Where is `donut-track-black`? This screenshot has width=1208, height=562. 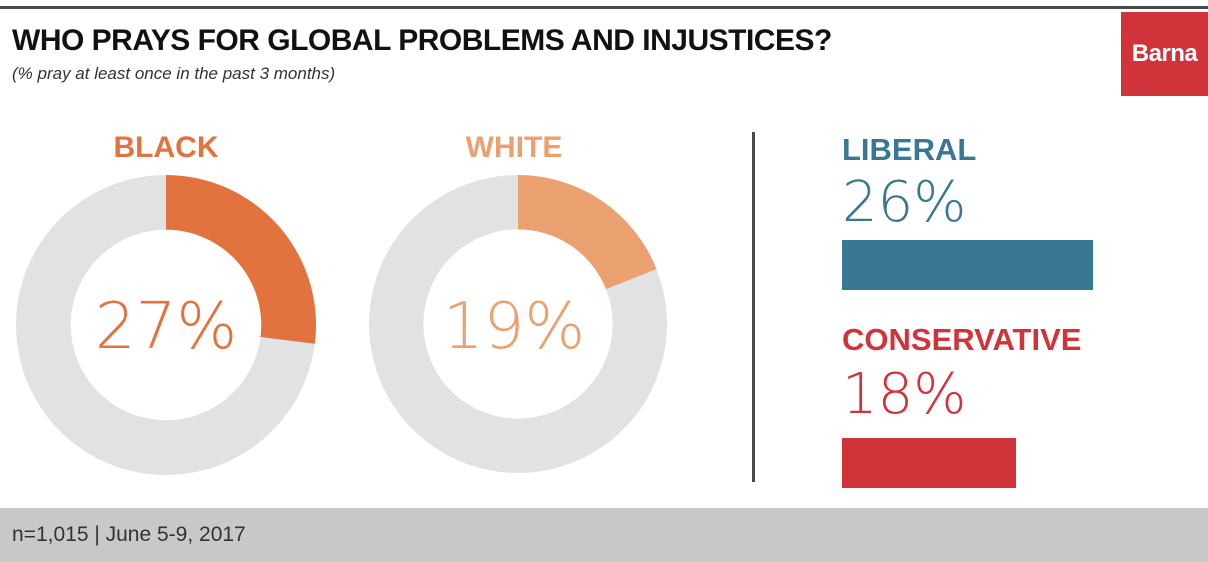 donut-track-black is located at coordinates (165, 325).